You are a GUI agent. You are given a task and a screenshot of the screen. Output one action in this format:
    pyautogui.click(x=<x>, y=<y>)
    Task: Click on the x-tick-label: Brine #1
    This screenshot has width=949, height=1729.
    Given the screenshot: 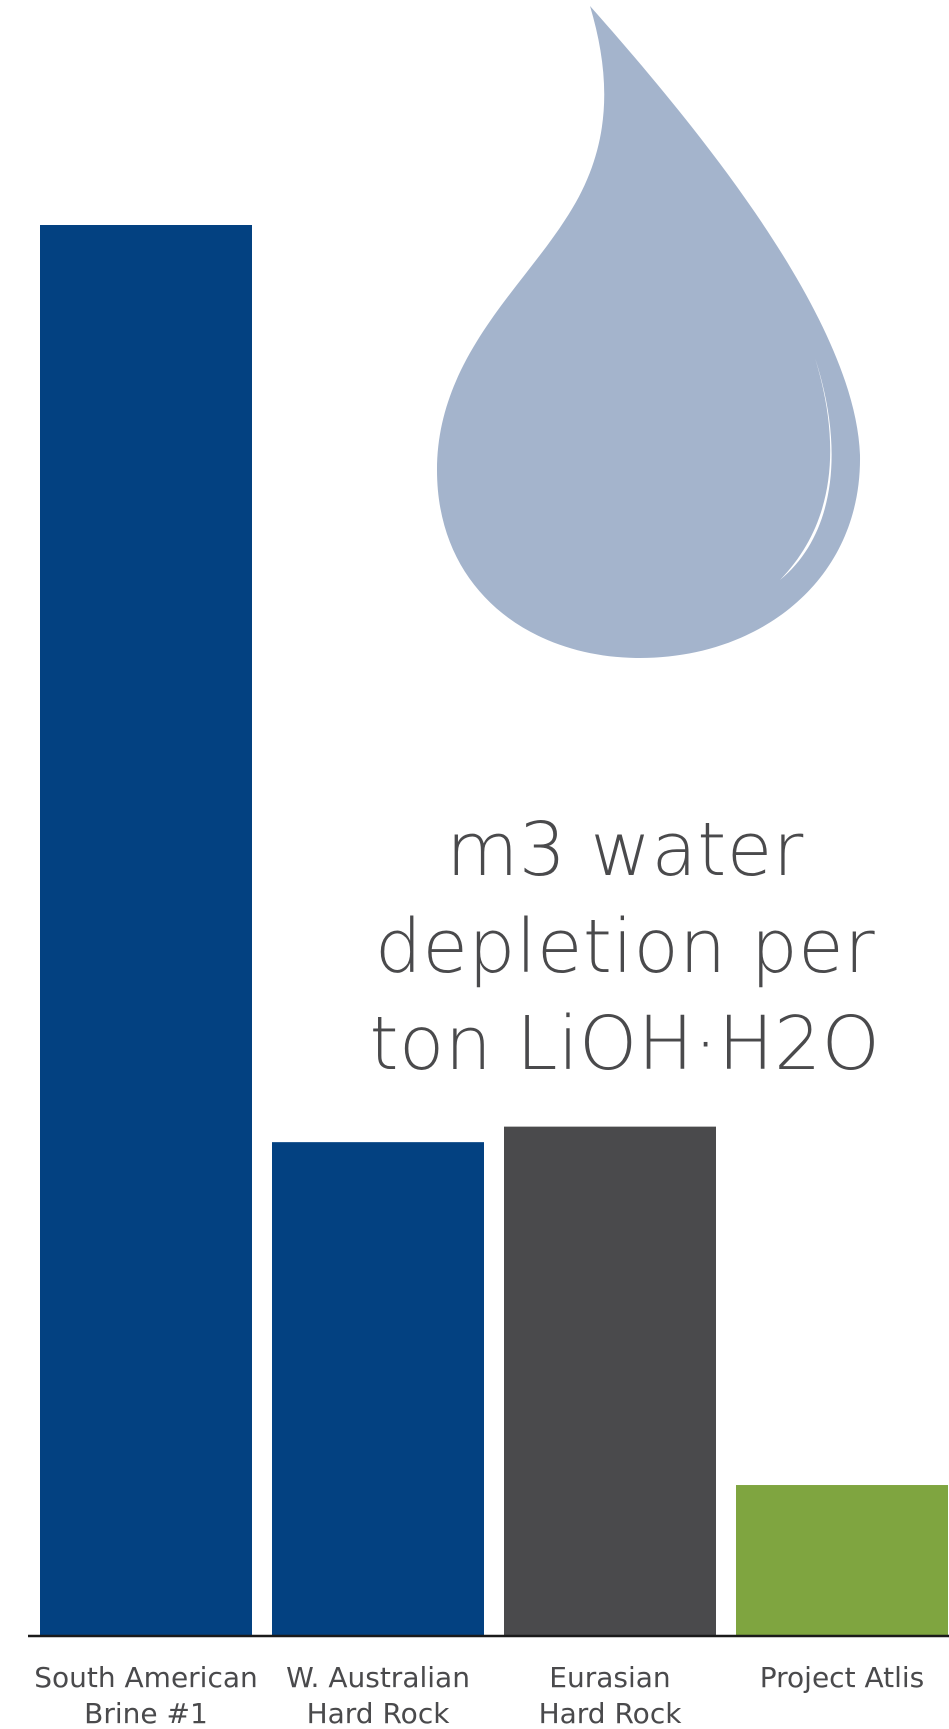 What is the action you would take?
    pyautogui.click(x=146, y=1713)
    